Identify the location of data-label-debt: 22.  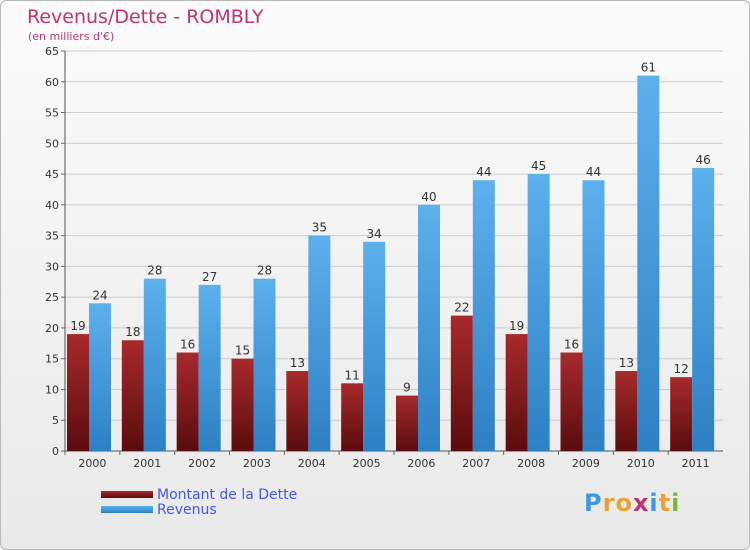
(461, 308).